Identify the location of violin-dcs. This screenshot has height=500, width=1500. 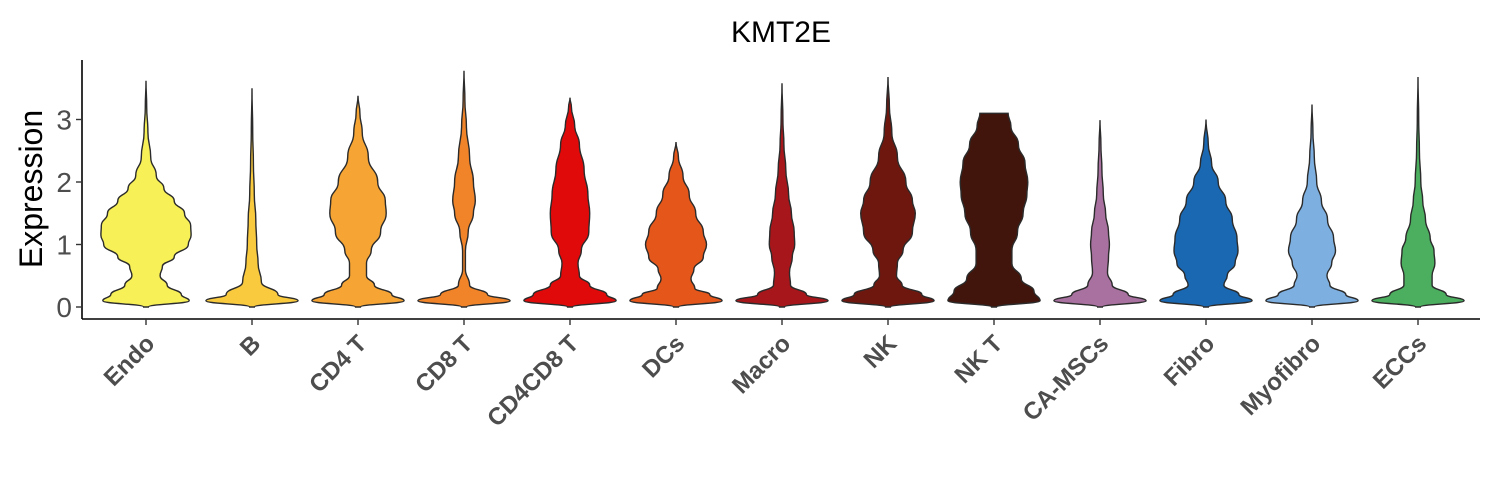
(676, 224).